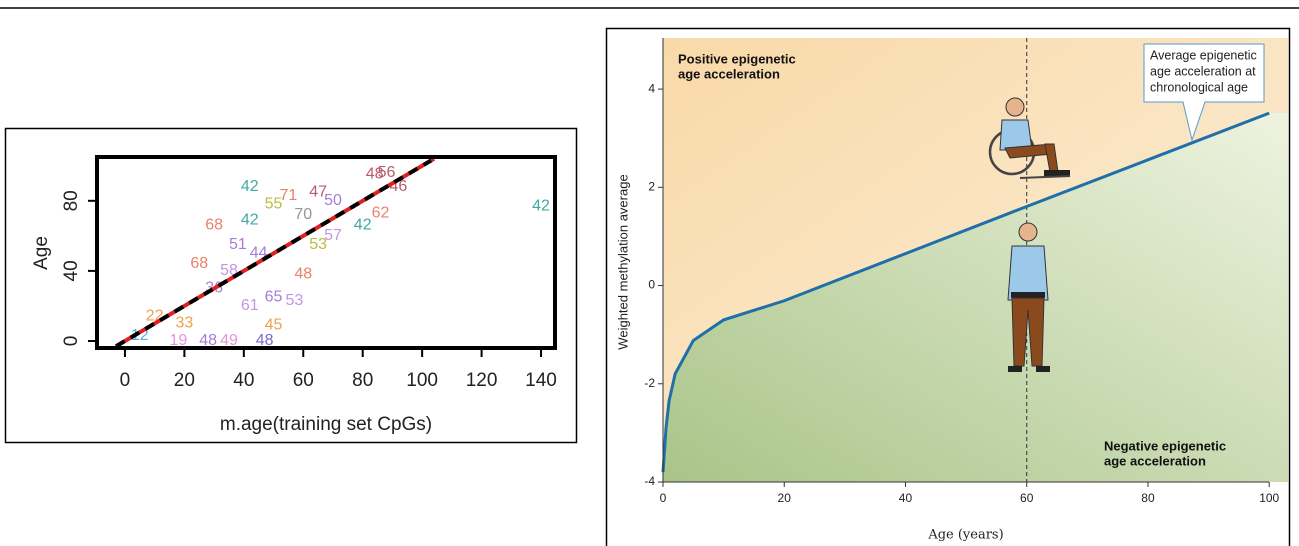 The image size is (1299, 546). What do you see at coordinates (274, 296) in the screenshot?
I see `point-label: 65` at bounding box center [274, 296].